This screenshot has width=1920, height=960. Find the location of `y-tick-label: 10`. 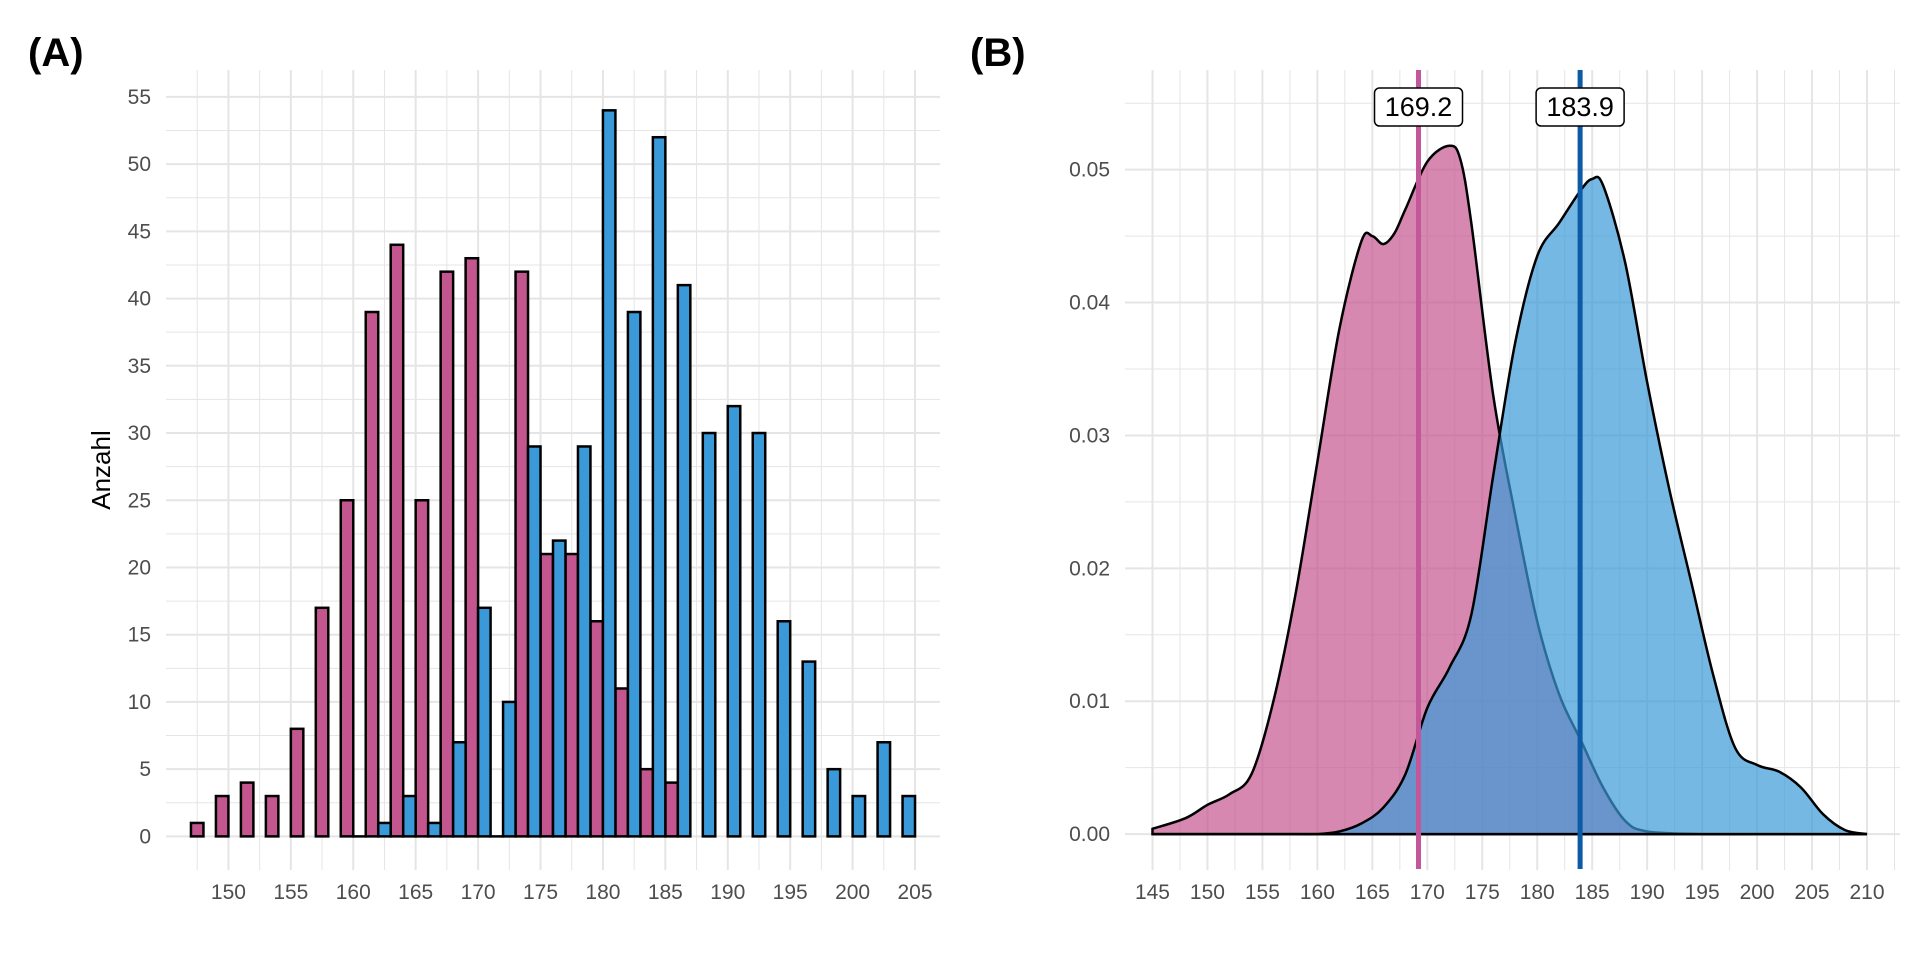

y-tick-label: 10 is located at coordinates (139, 702).